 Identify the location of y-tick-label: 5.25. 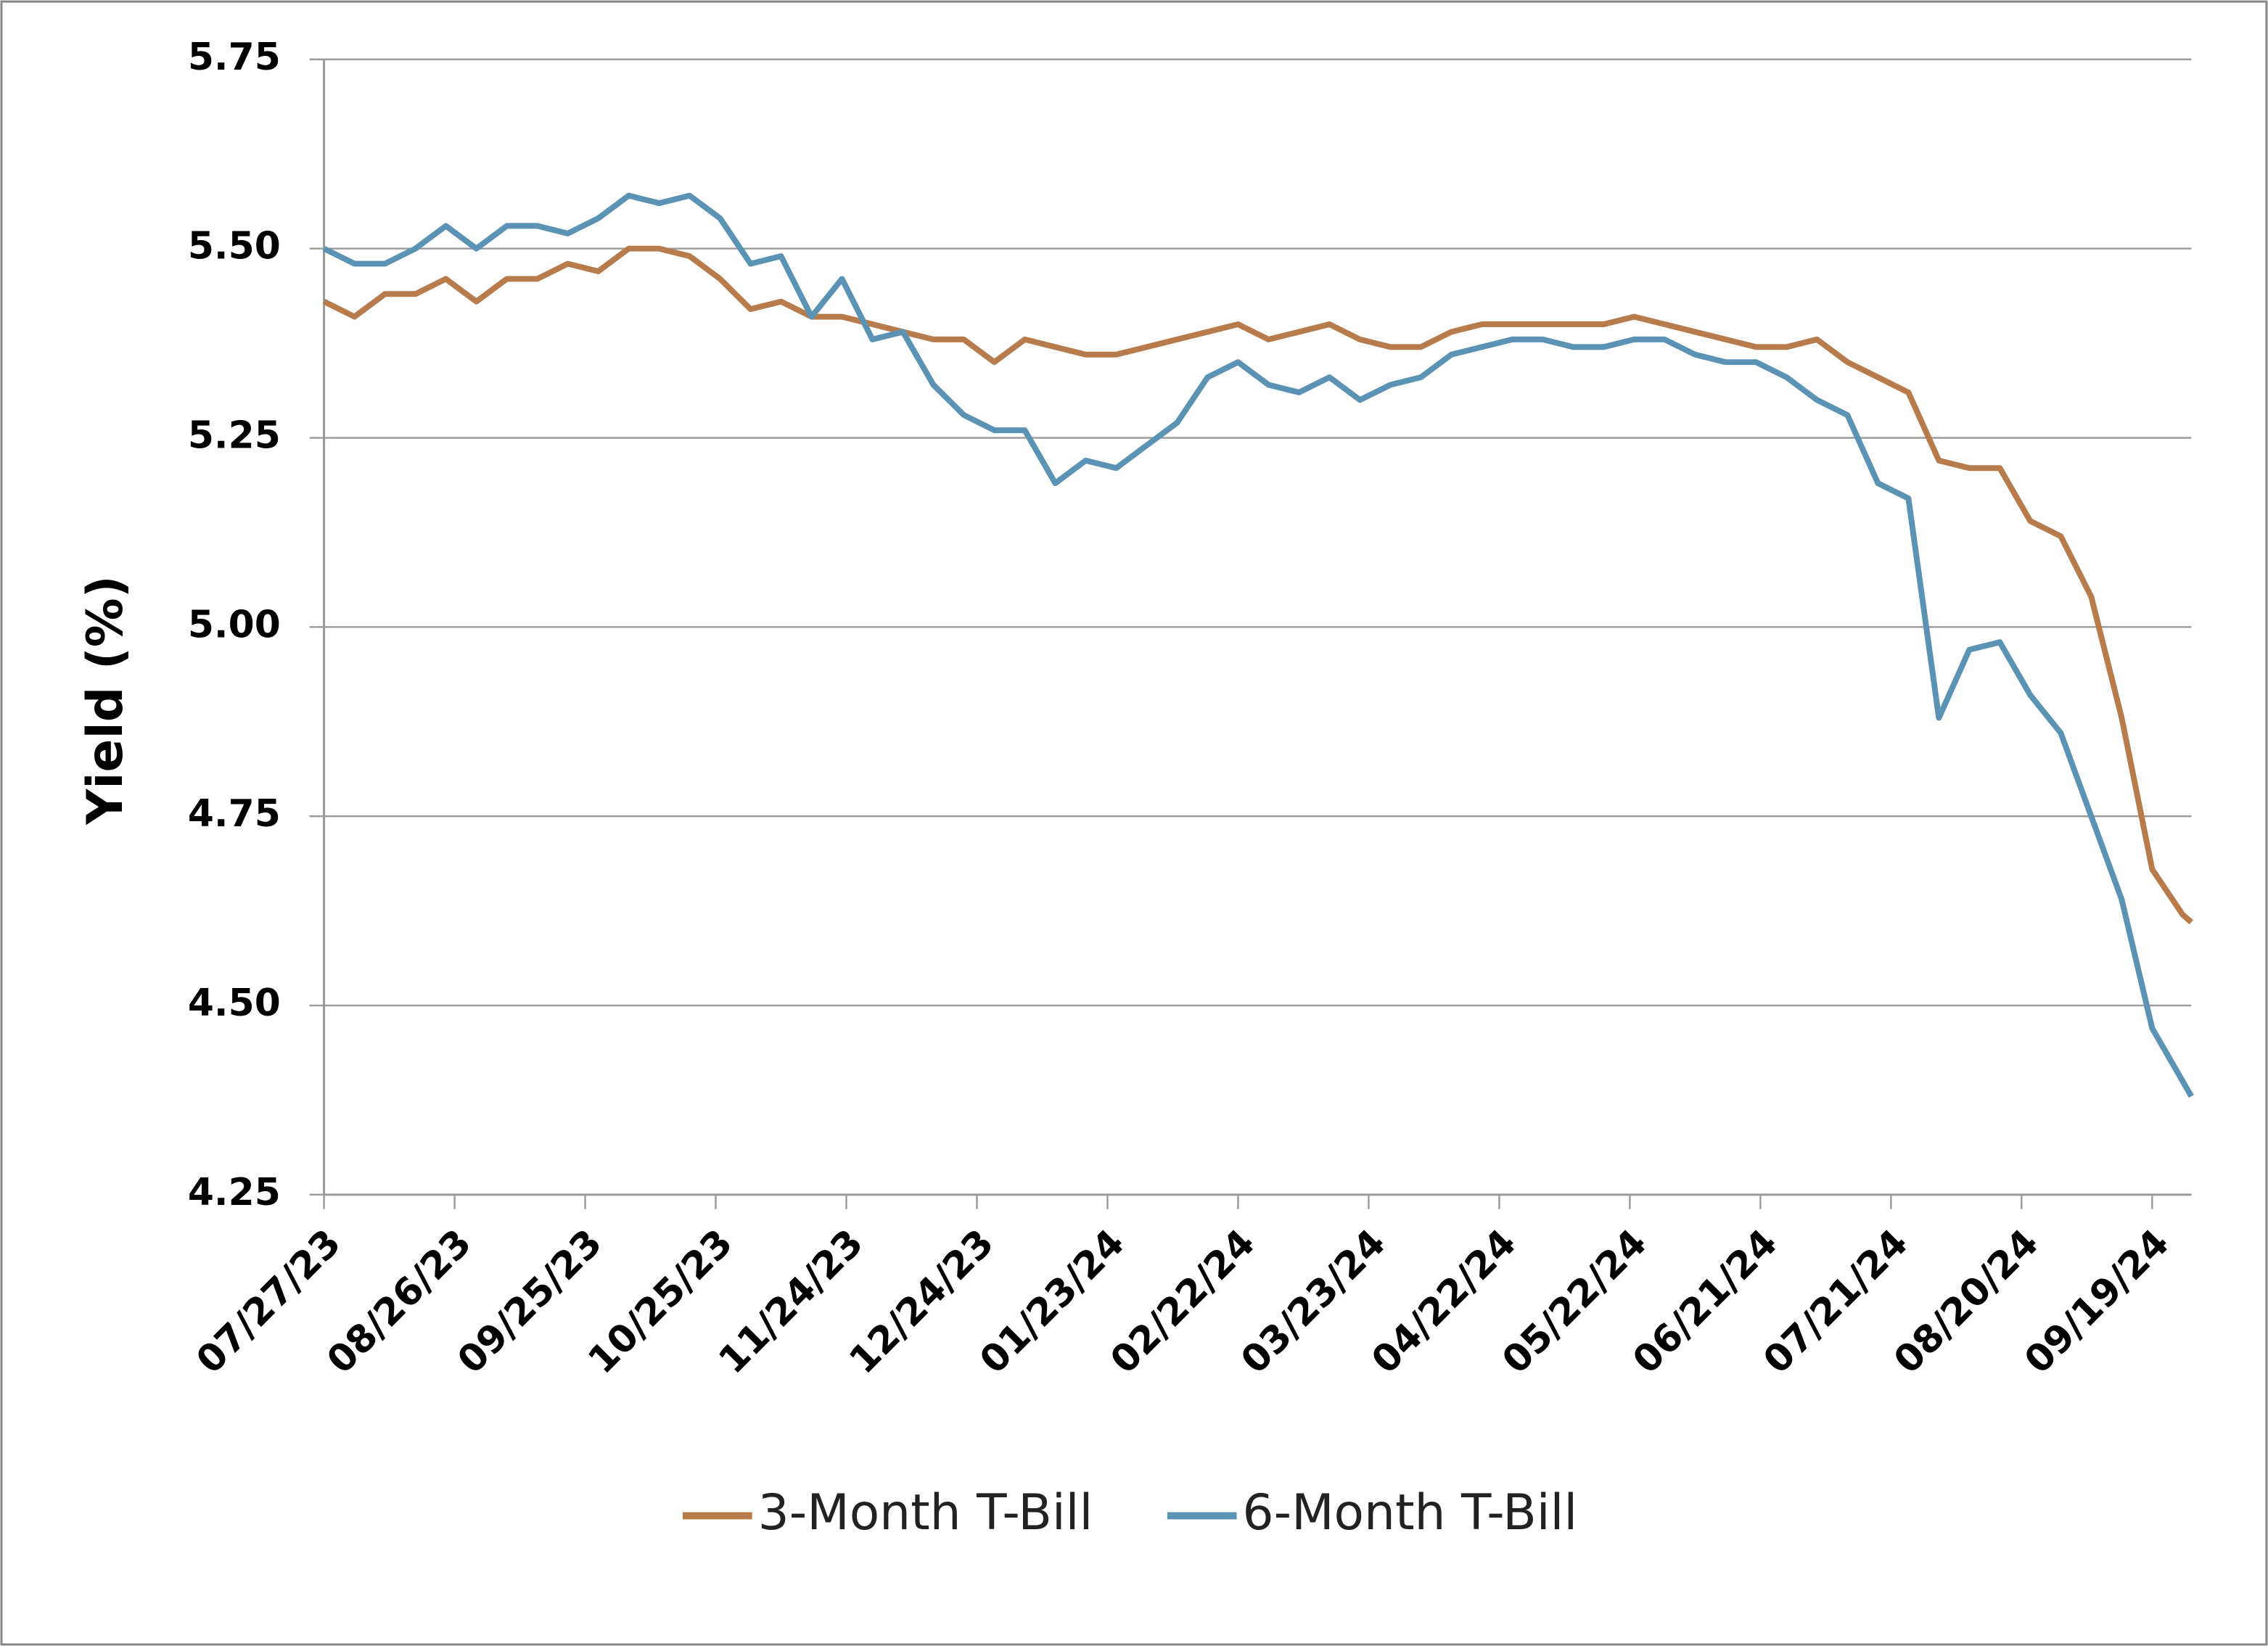
(235, 436).